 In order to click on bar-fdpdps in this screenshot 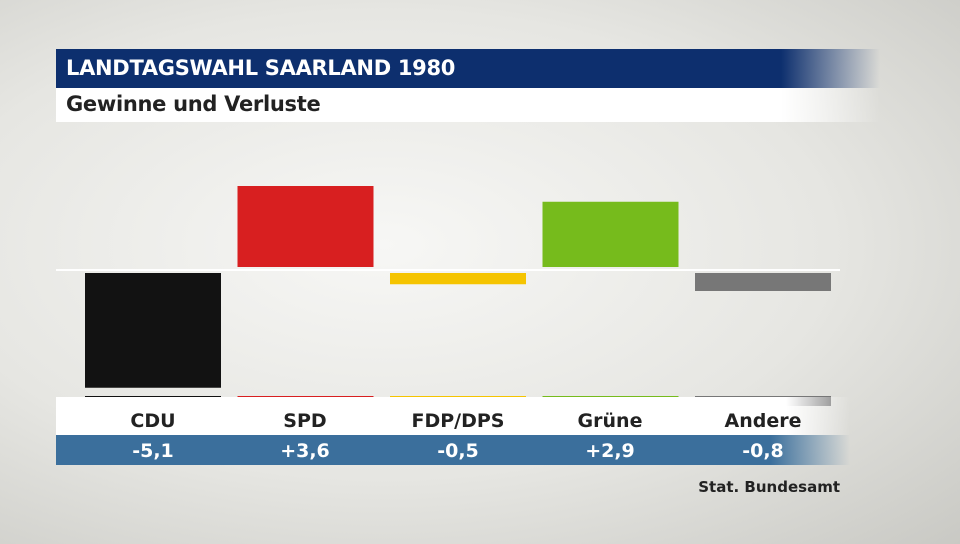, I will do `click(458, 279)`.